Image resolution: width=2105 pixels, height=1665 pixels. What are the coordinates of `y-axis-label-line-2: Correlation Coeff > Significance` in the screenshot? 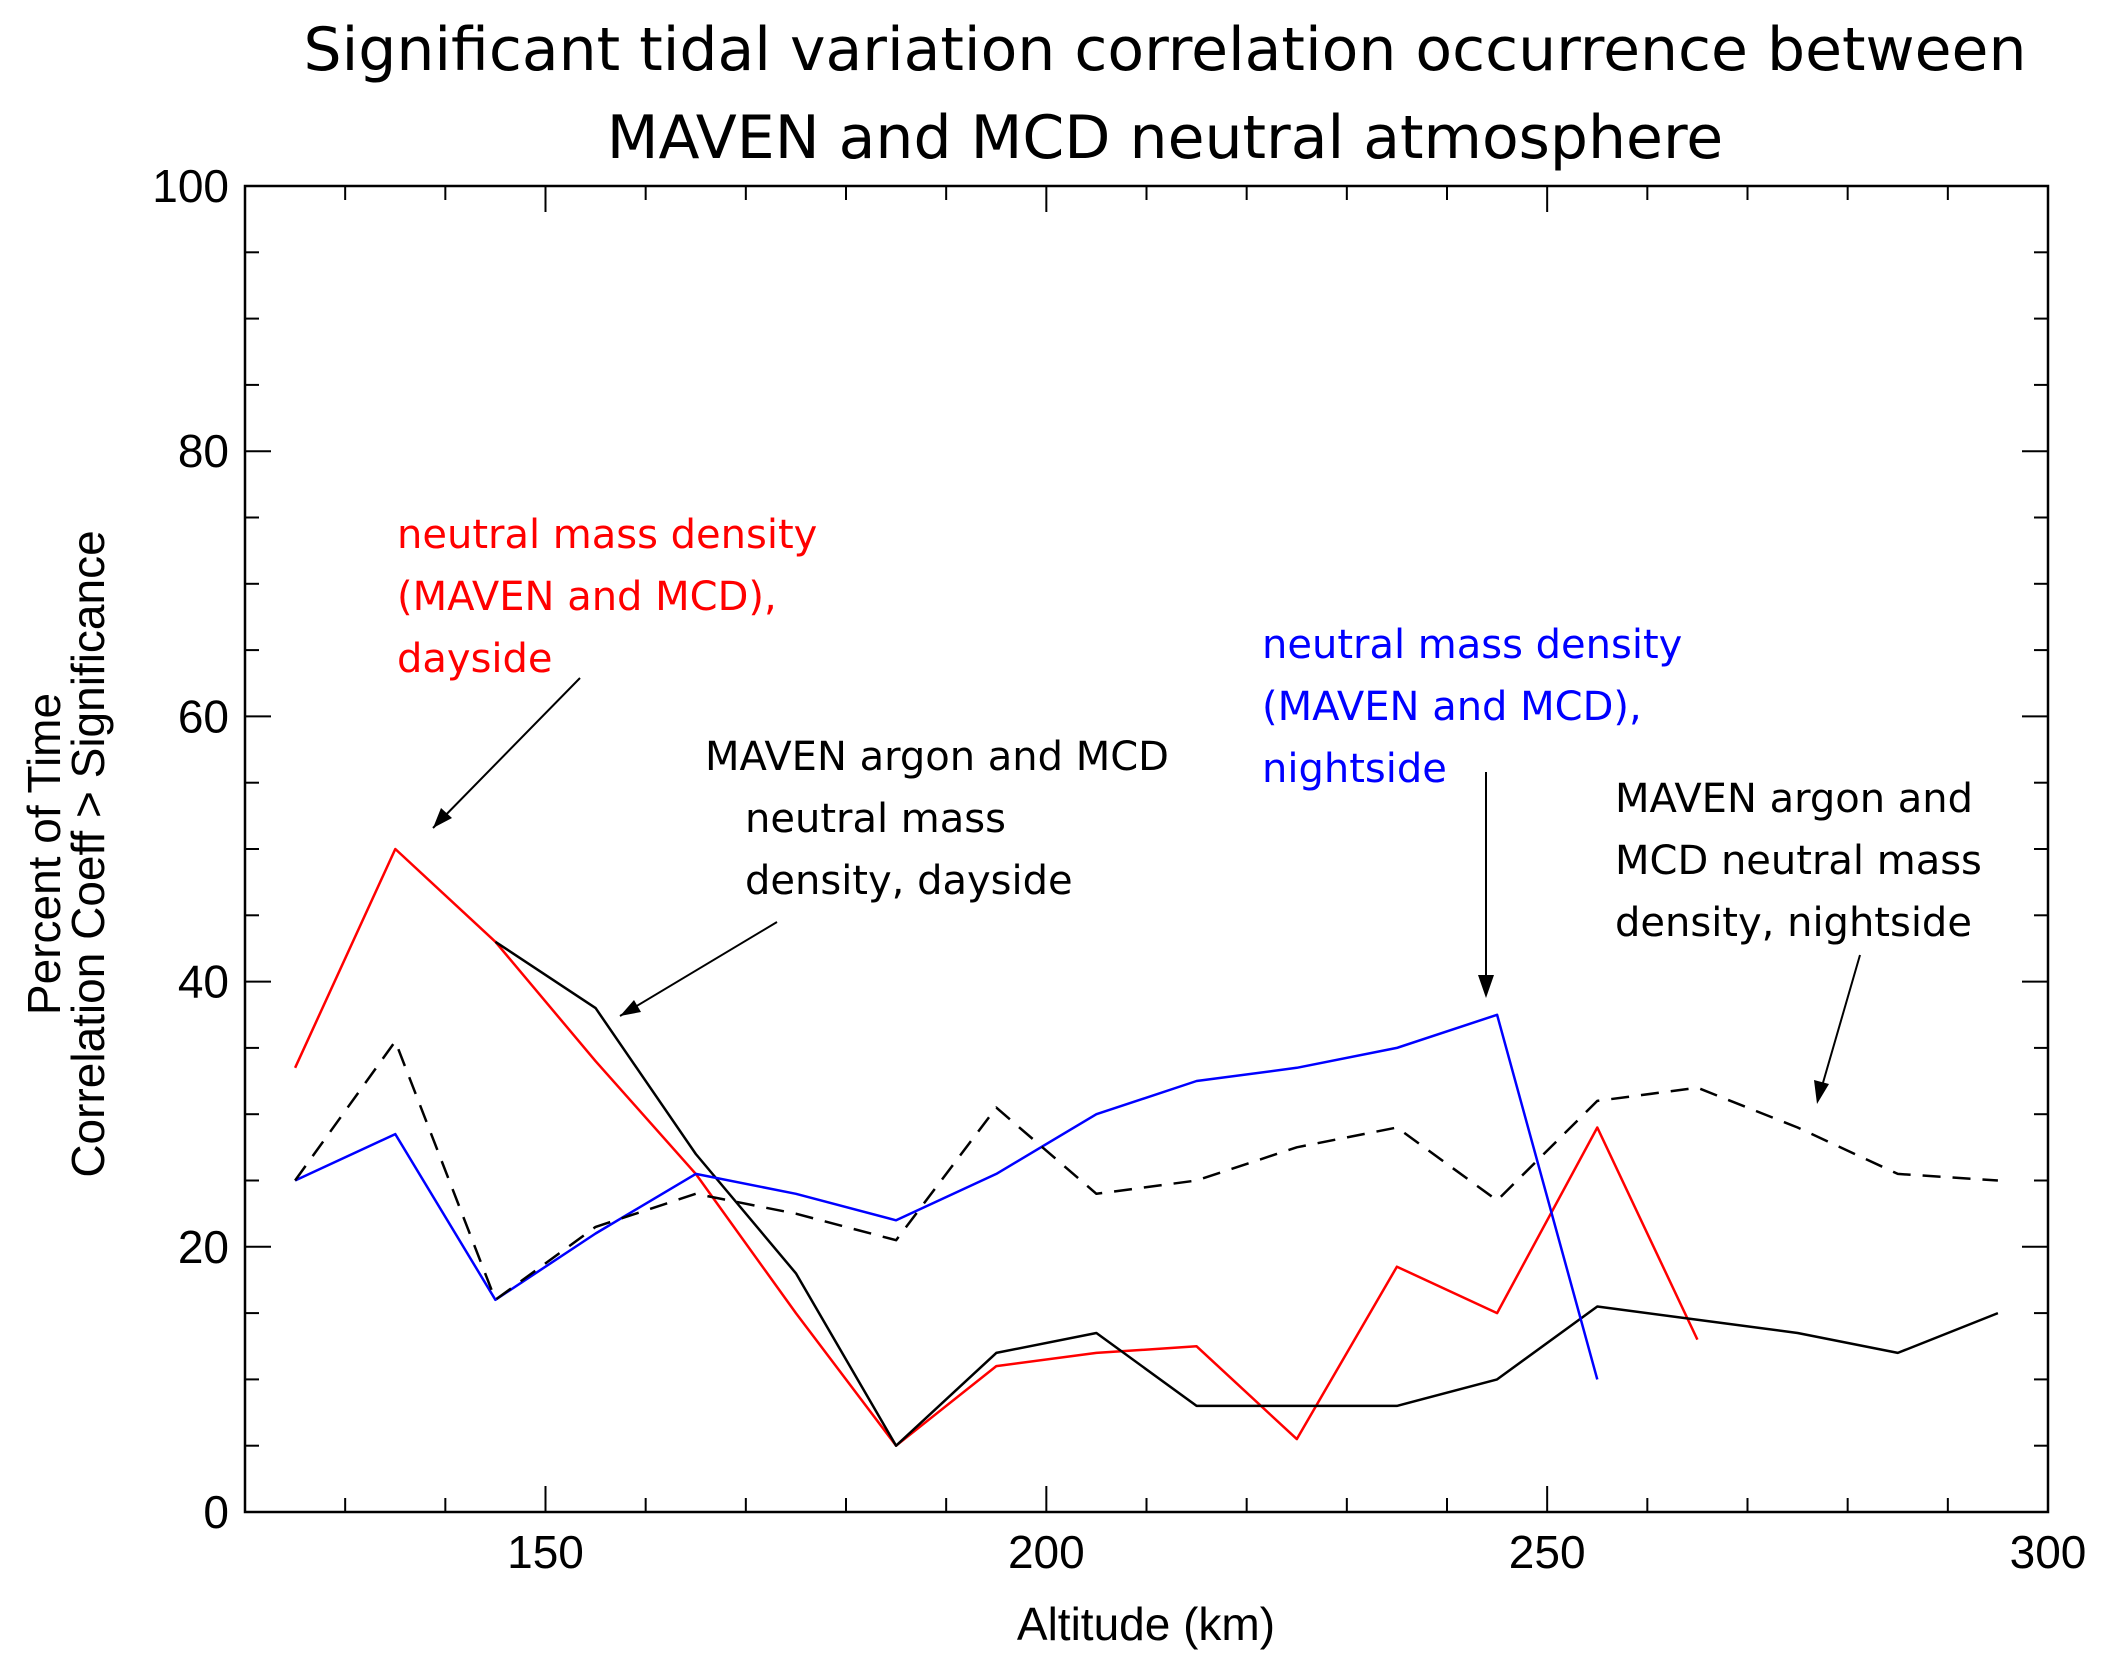 It's located at (88, 853).